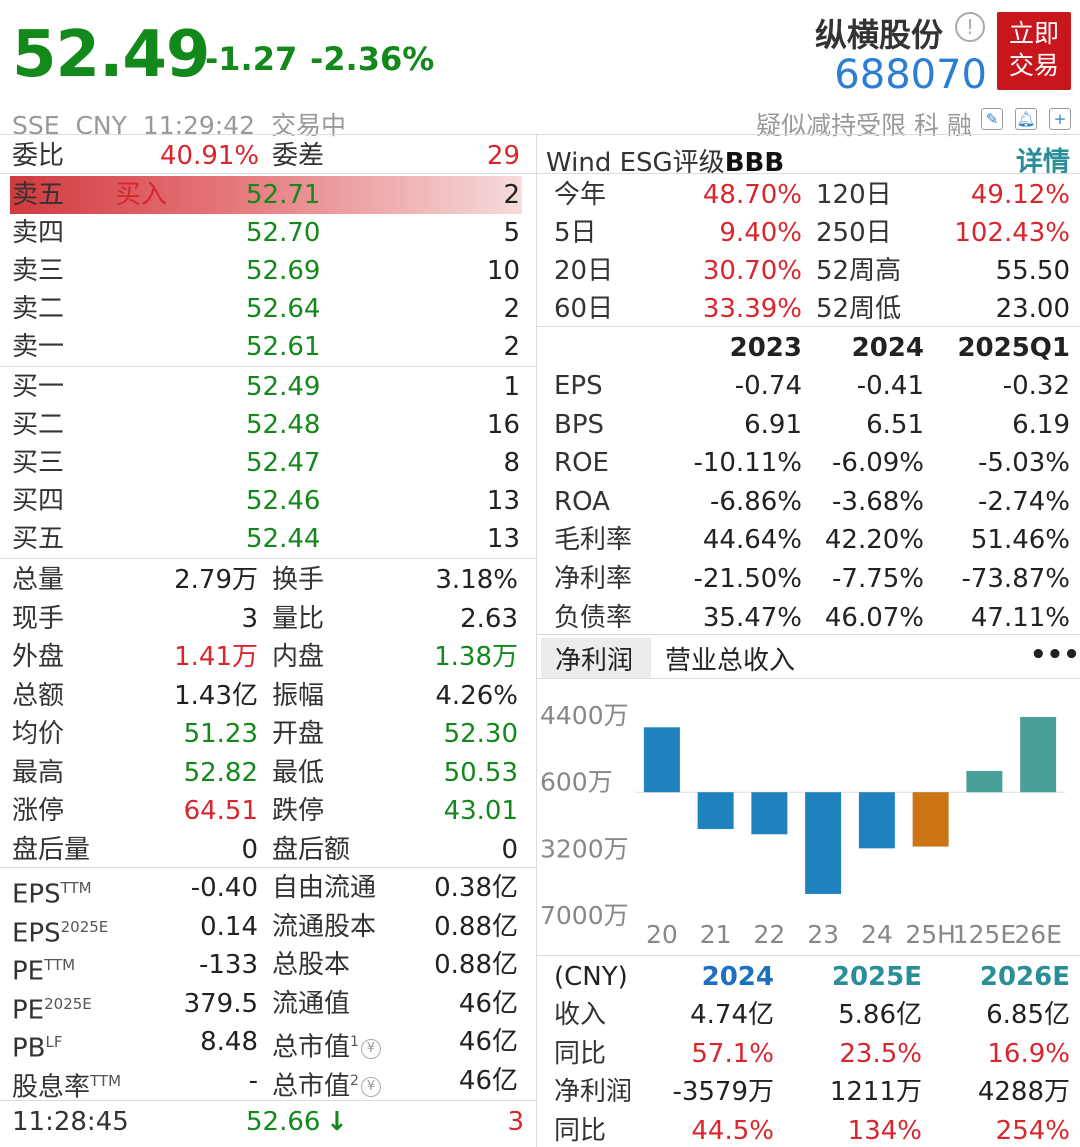 This screenshot has height=1147, width=1080. Describe the element at coordinates (68, 1003) in the screenshot. I see `metric-superscript: 2025E` at that location.